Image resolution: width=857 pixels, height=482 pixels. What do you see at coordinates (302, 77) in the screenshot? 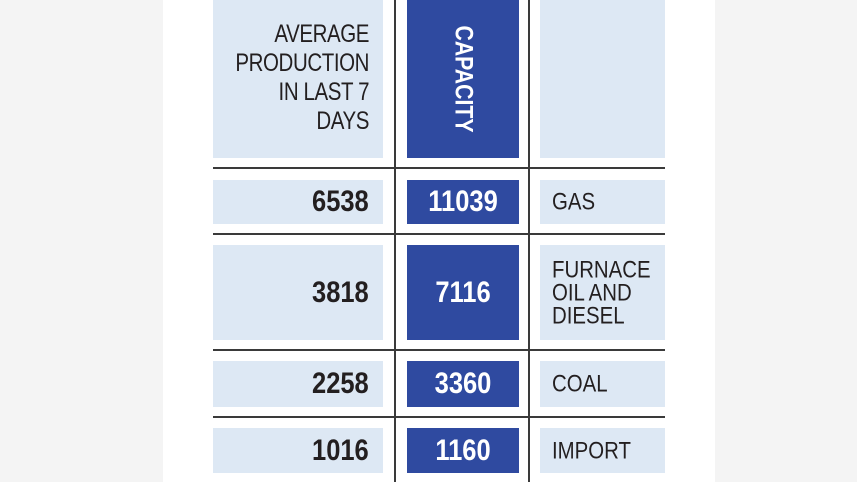
I see `header-production-label: AVERAGE PRODUCTION IN LAST 7 DAYS` at bounding box center [302, 77].